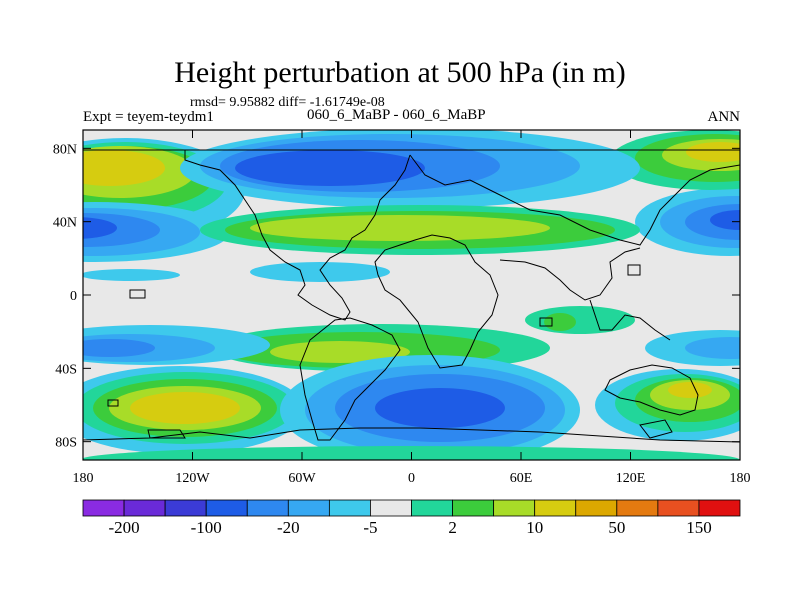  I want to click on anomaly-tropical-atlantic, so click(320, 272).